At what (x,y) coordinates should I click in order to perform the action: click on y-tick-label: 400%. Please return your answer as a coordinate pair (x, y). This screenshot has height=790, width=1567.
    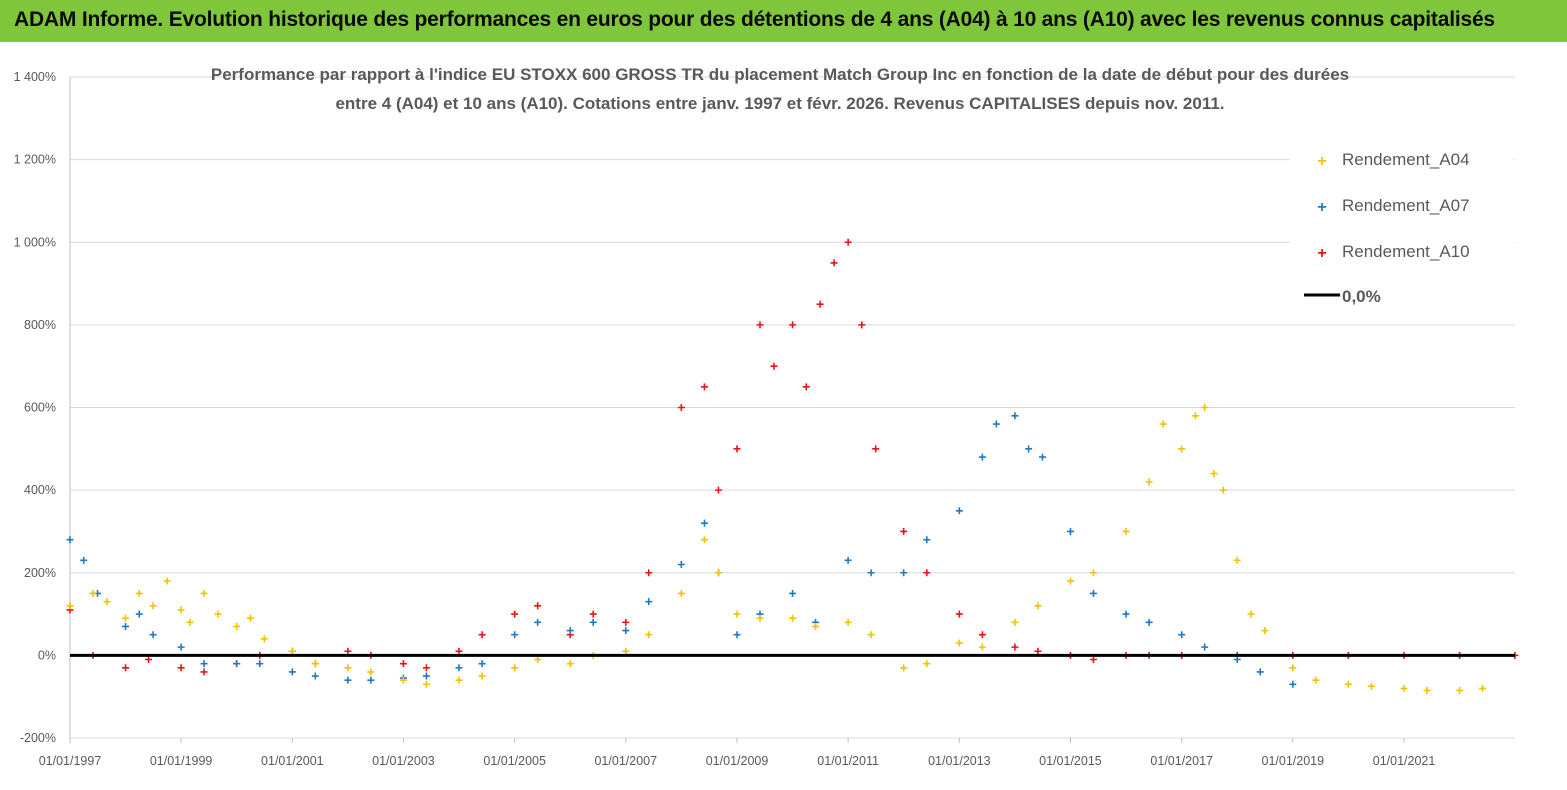
    Looking at the image, I should click on (40, 490).